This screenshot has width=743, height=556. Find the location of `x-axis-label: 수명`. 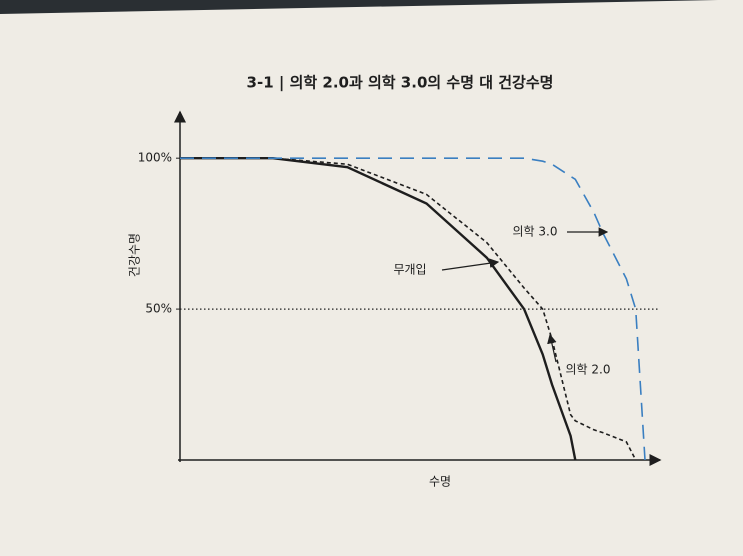

x-axis-label: 수명 is located at coordinates (440, 482).